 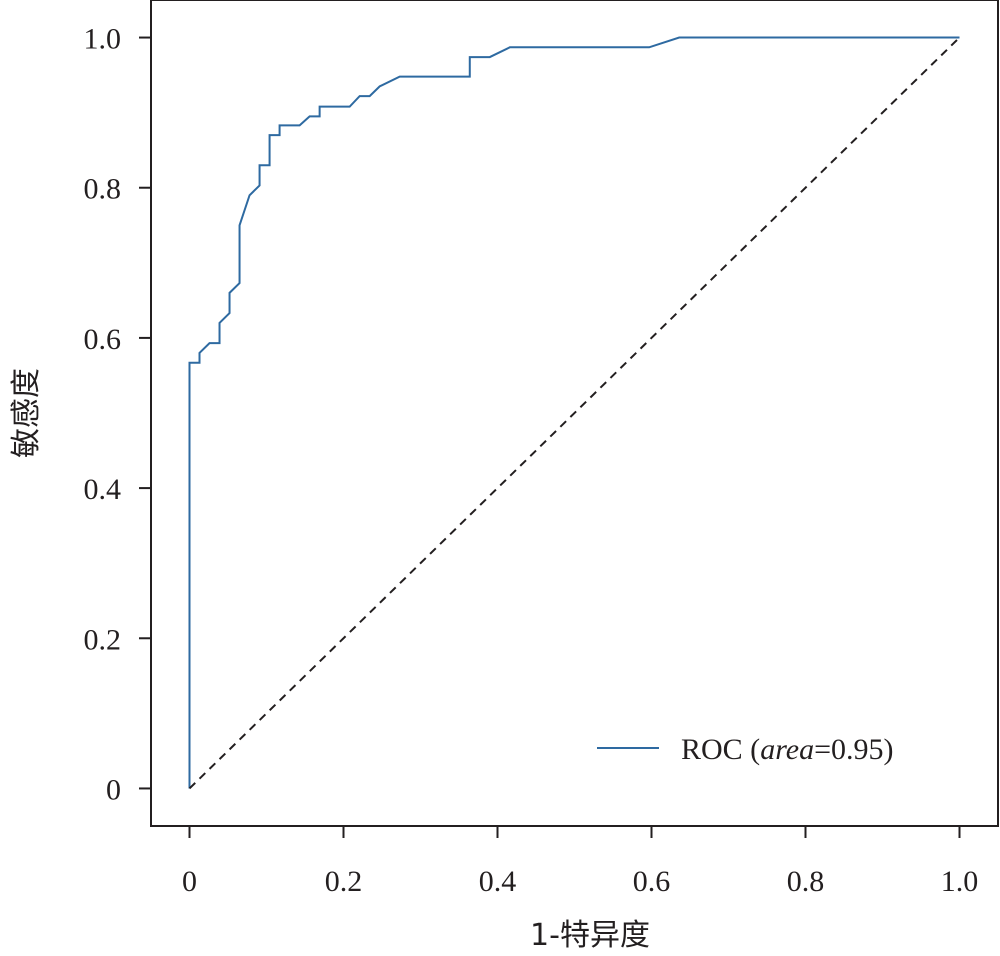 What do you see at coordinates (103, 489) in the screenshot?
I see `y-tick-label-2: 0.4` at bounding box center [103, 489].